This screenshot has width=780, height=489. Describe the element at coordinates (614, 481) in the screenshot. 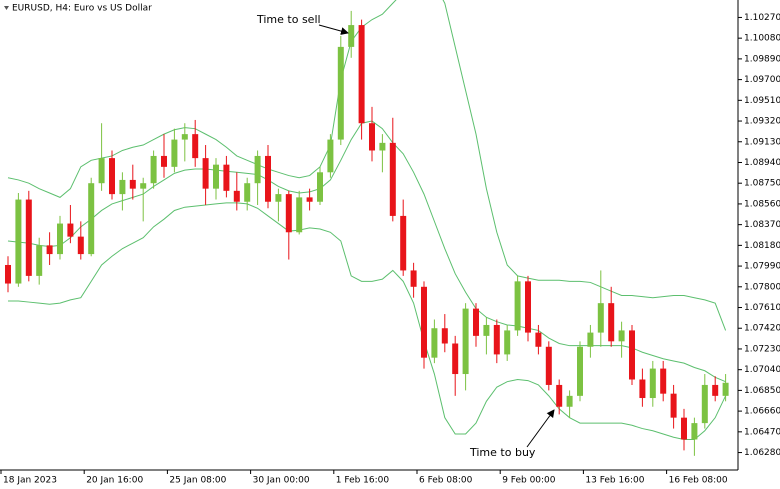

I see `x-tick-label: 13 Feb 16:00` at that location.